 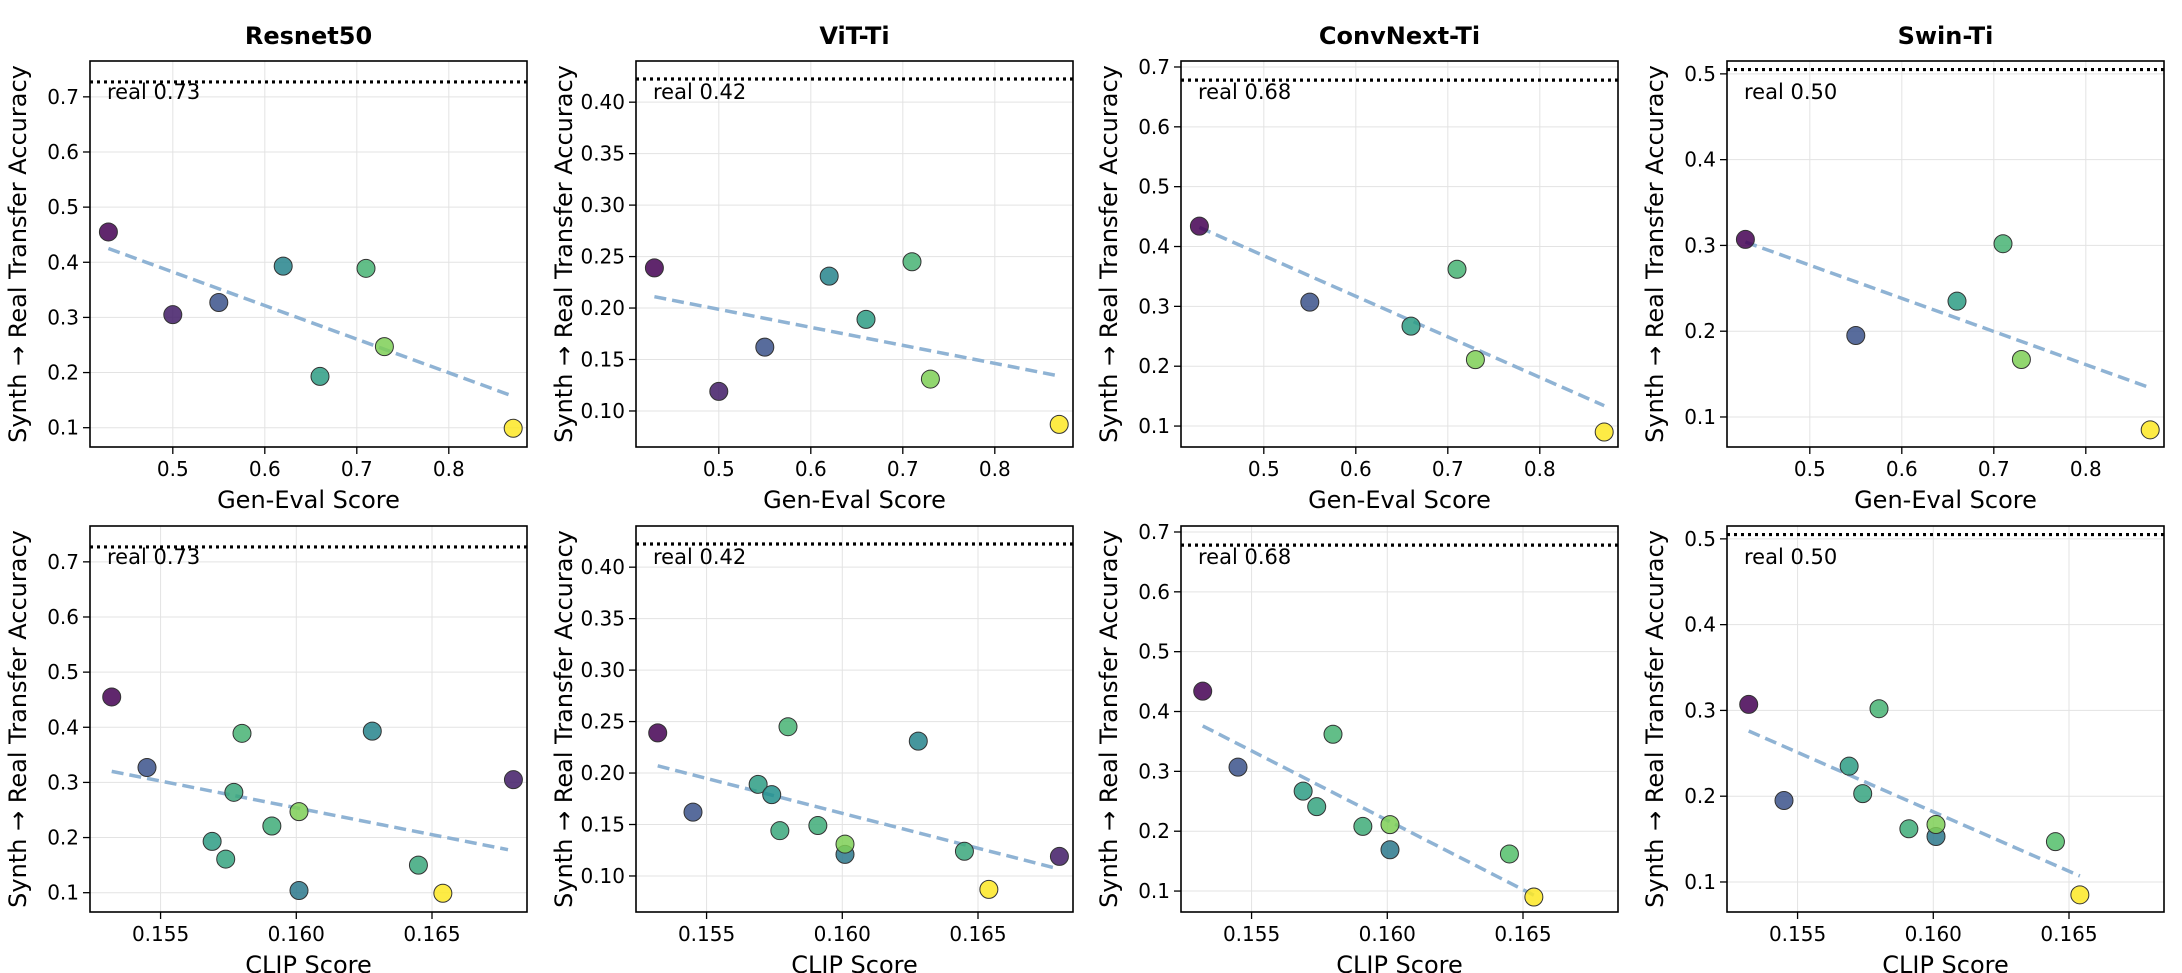 What do you see at coordinates (719, 469) in the screenshot?
I see `x-tick-label: 0.5` at bounding box center [719, 469].